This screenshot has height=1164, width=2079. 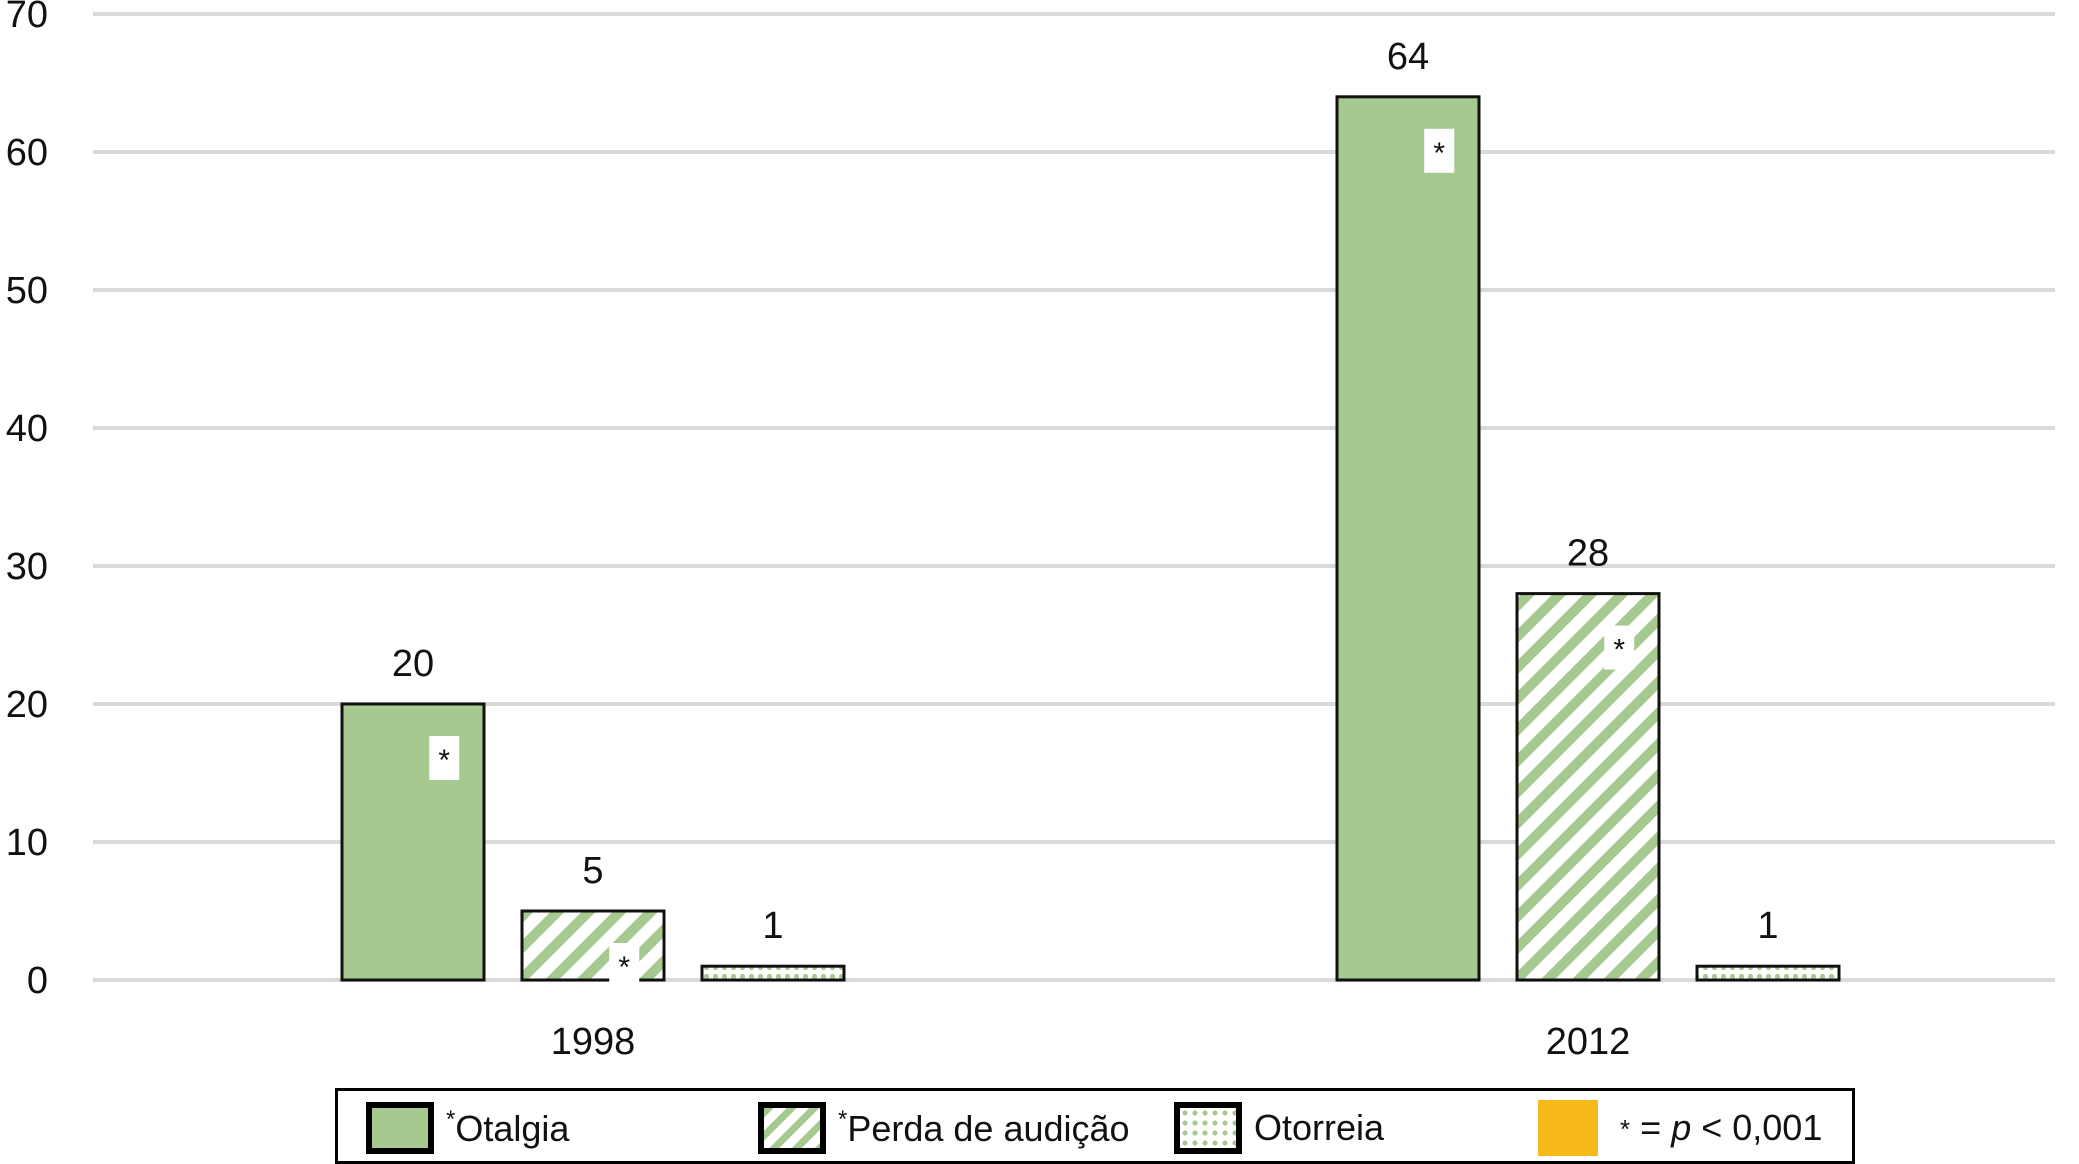 What do you see at coordinates (37, 981) in the screenshot?
I see `y-tick-label: 0` at bounding box center [37, 981].